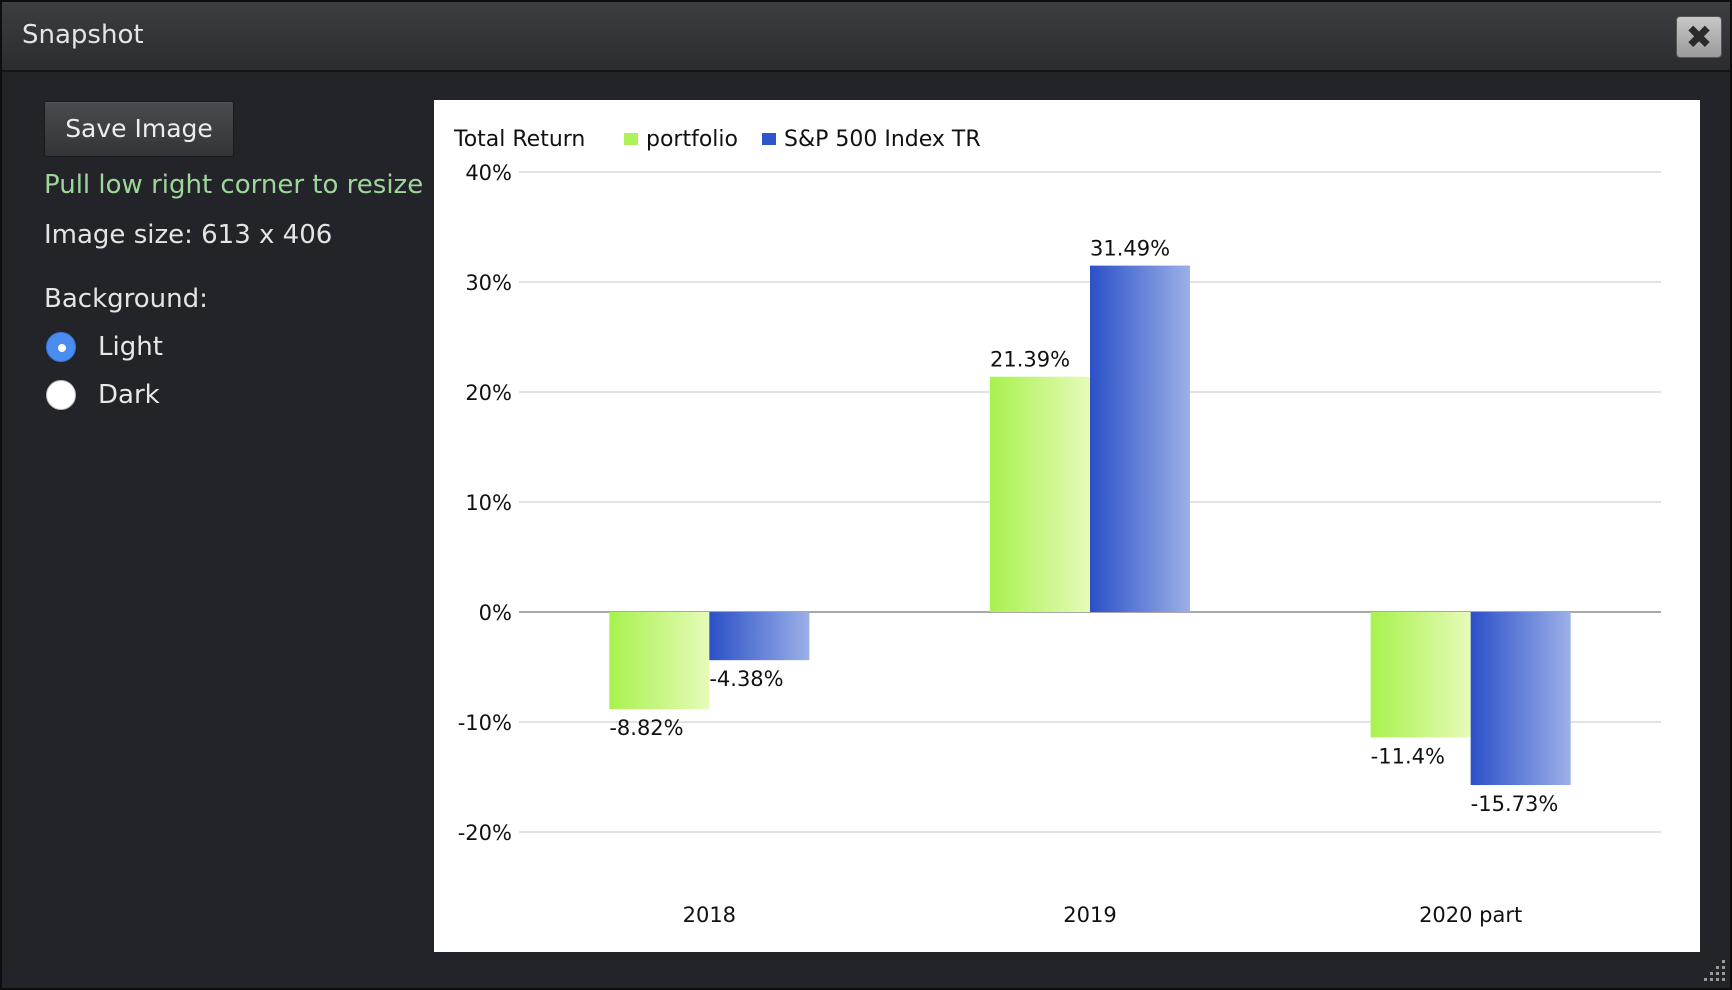 The height and width of the screenshot is (990, 1732). What do you see at coordinates (488, 393) in the screenshot?
I see `y-tick-label: 20%` at bounding box center [488, 393].